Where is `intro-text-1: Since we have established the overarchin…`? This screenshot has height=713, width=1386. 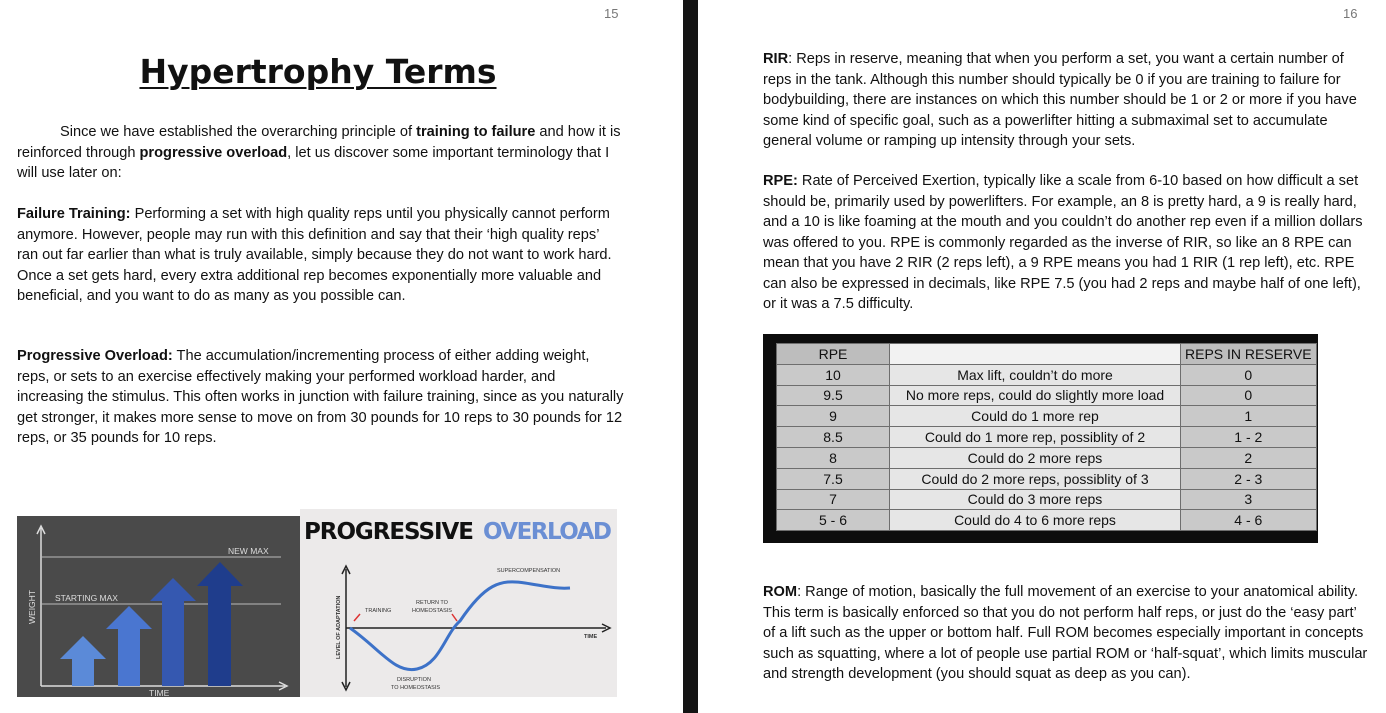
intro-text-1: Since we have established the overarchin… is located at coordinates (238, 132).